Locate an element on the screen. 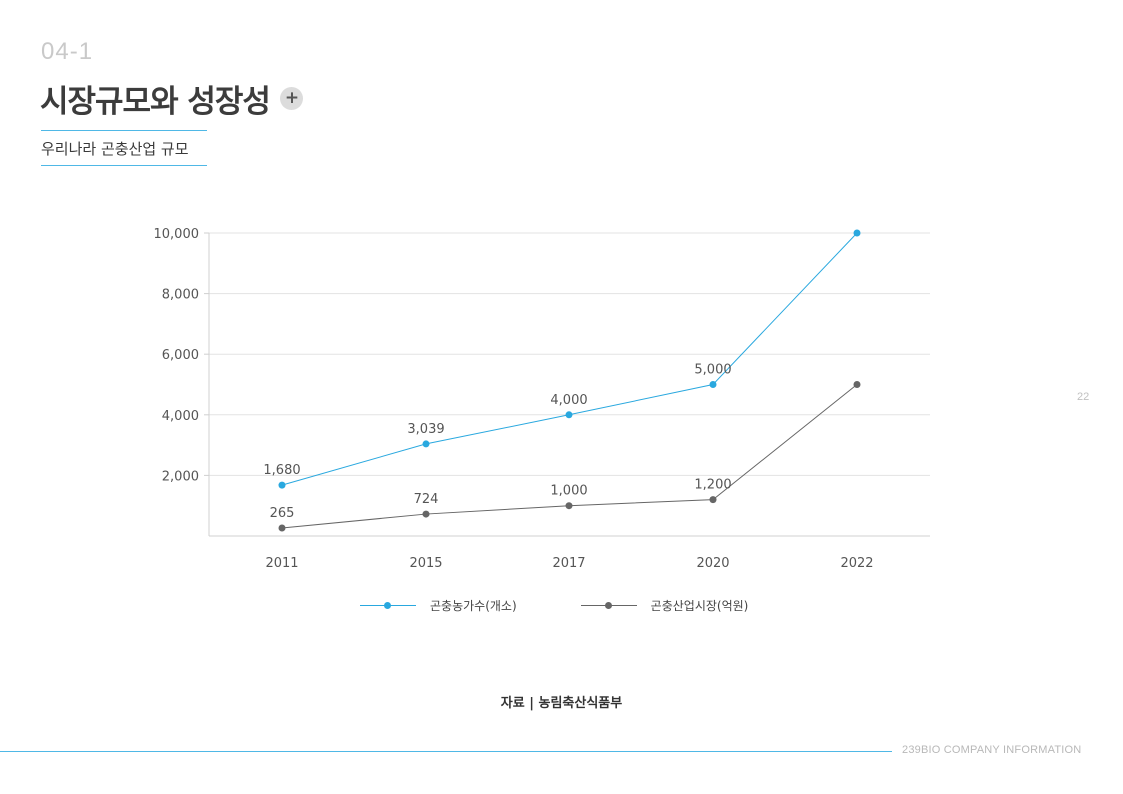 This screenshot has width=1123, height=794. data-label: 1,200 is located at coordinates (712, 485).